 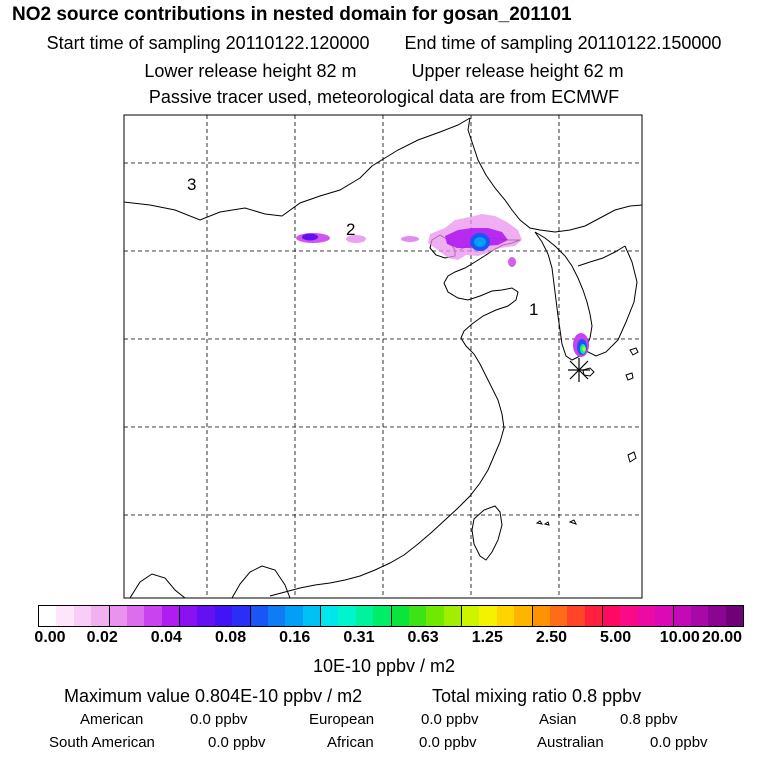 What do you see at coordinates (563, 43) in the screenshot?
I see `end-time: End time of sampling 20110122.150000` at bounding box center [563, 43].